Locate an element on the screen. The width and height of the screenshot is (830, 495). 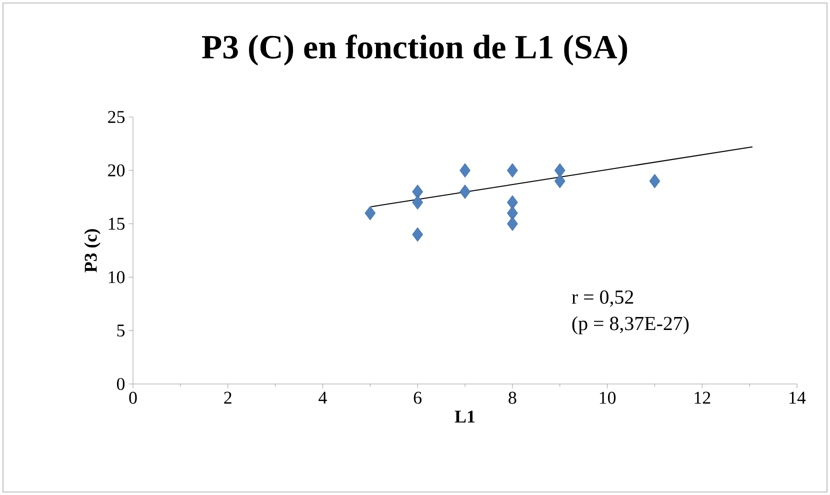
x-tick-label: 0 is located at coordinates (133, 398).